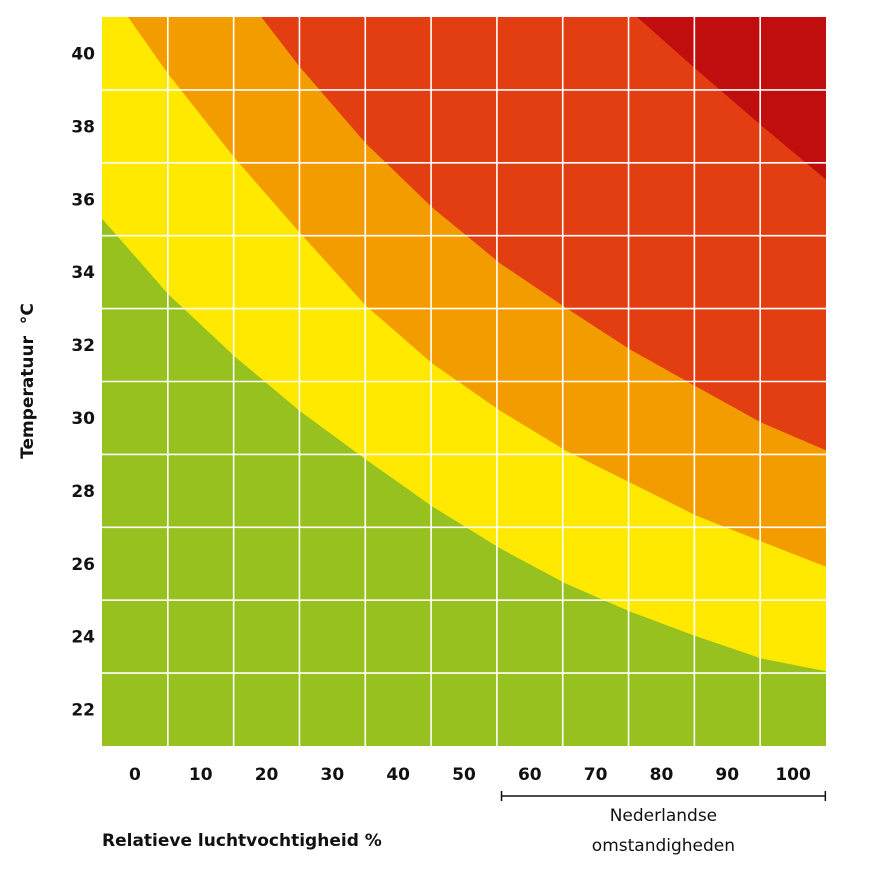  Describe the element at coordinates (333, 775) in the screenshot. I see `x-tick-label: 30` at that location.